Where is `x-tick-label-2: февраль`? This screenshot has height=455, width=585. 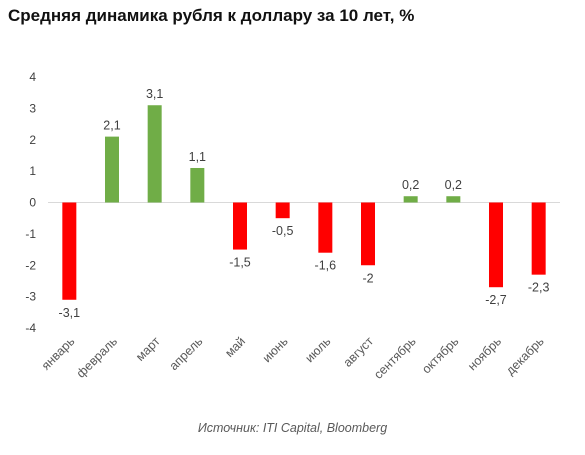 x-tick-label-2: февраль is located at coordinates (97, 357).